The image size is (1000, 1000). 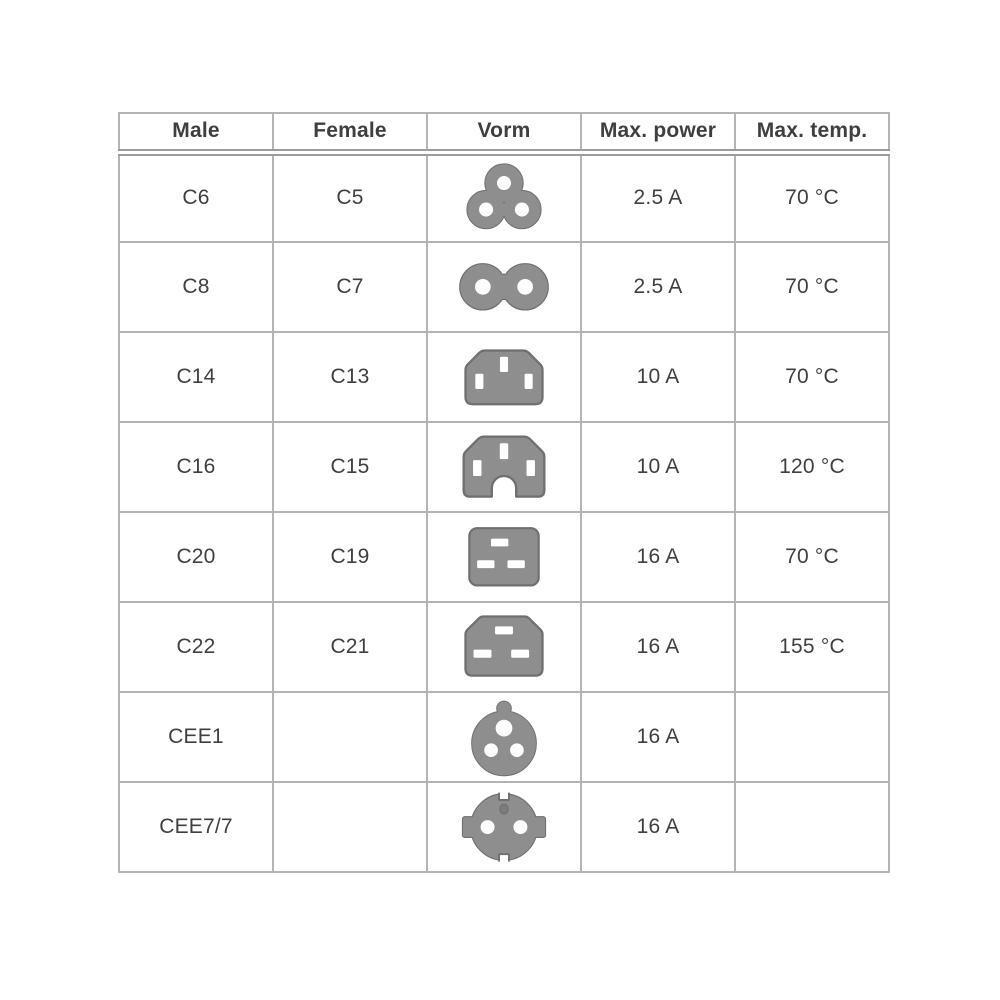 What do you see at coordinates (350, 647) in the screenshot?
I see `female-cell: C21` at bounding box center [350, 647].